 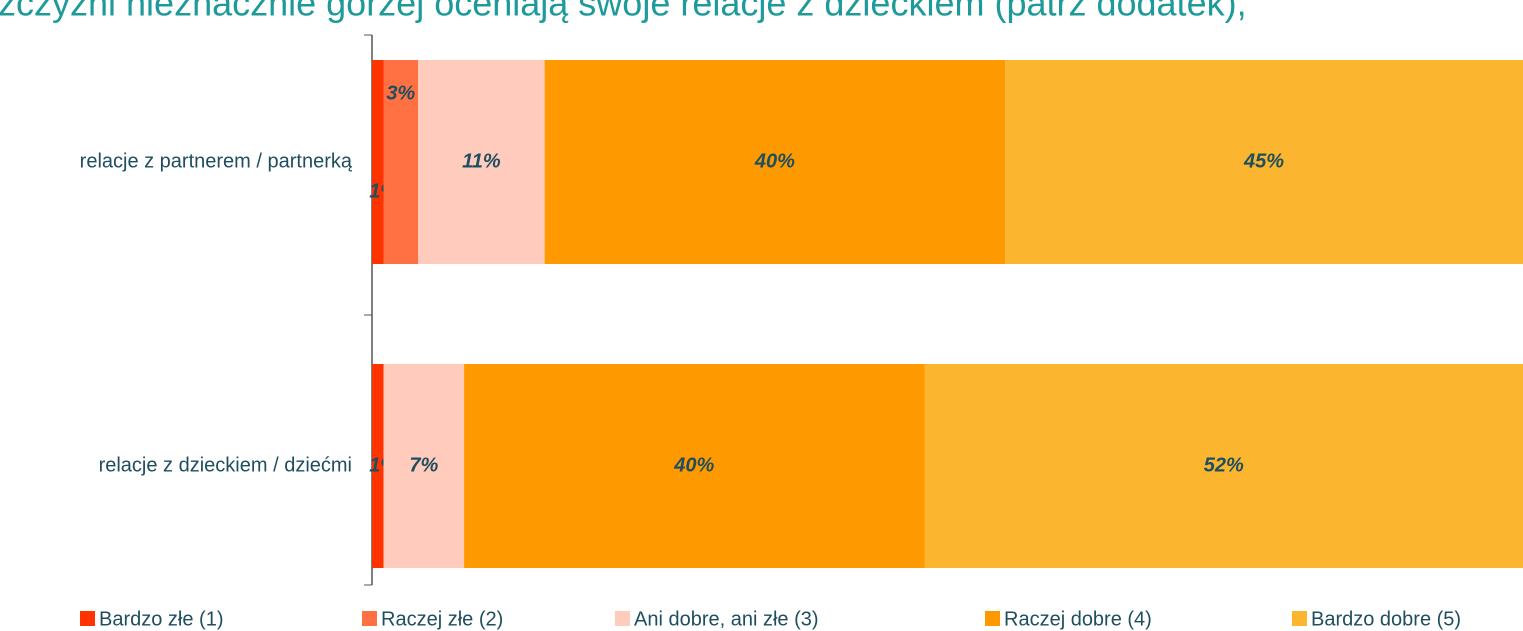 What do you see at coordinates (225, 465) in the screenshot?
I see `y-tick-label: relacje z dzieckiem / dziećmi` at bounding box center [225, 465].